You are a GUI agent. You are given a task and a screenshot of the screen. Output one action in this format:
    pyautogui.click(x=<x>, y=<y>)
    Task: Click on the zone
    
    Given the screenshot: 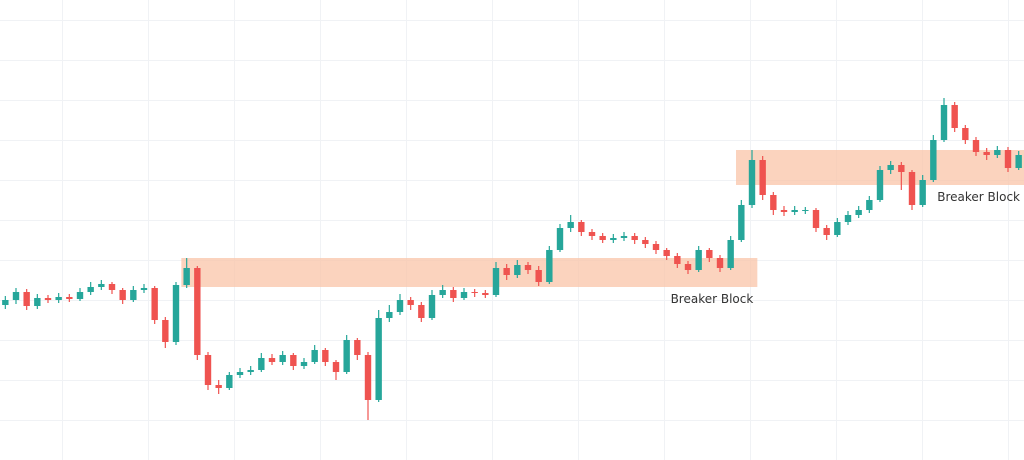 What is the action you would take?
    pyautogui.click(x=469, y=272)
    